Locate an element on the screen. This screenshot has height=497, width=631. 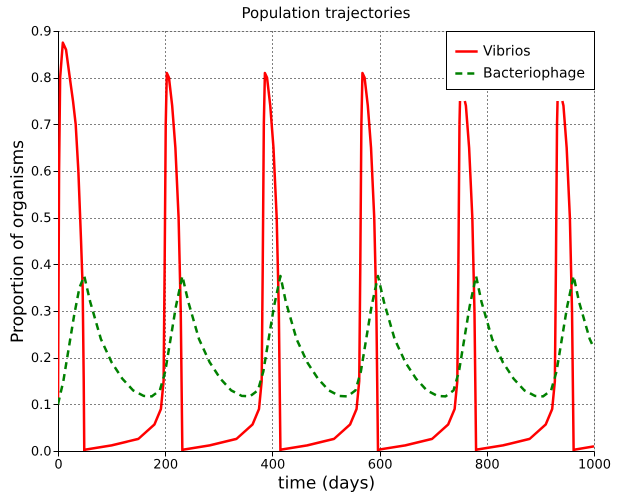
x-tick-label: 200 is located at coordinates (165, 465).